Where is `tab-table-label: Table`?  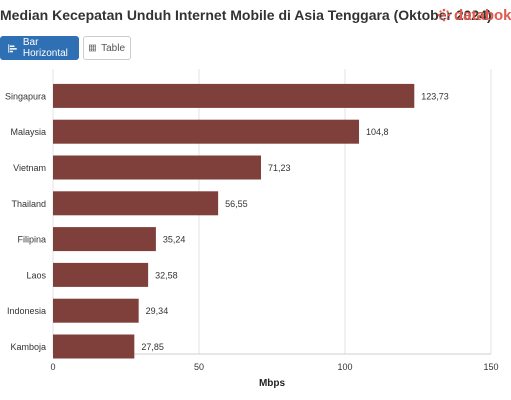 tab-table-label: Table is located at coordinates (113, 48).